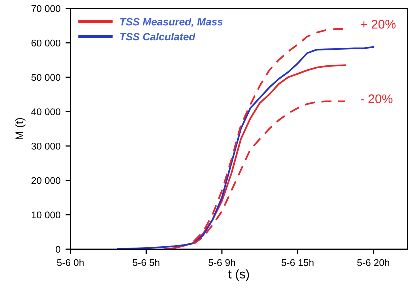 The image size is (416, 290). Describe the element at coordinates (70, 262) in the screenshot. I see `x-tick-label: 5-6 0h` at that location.